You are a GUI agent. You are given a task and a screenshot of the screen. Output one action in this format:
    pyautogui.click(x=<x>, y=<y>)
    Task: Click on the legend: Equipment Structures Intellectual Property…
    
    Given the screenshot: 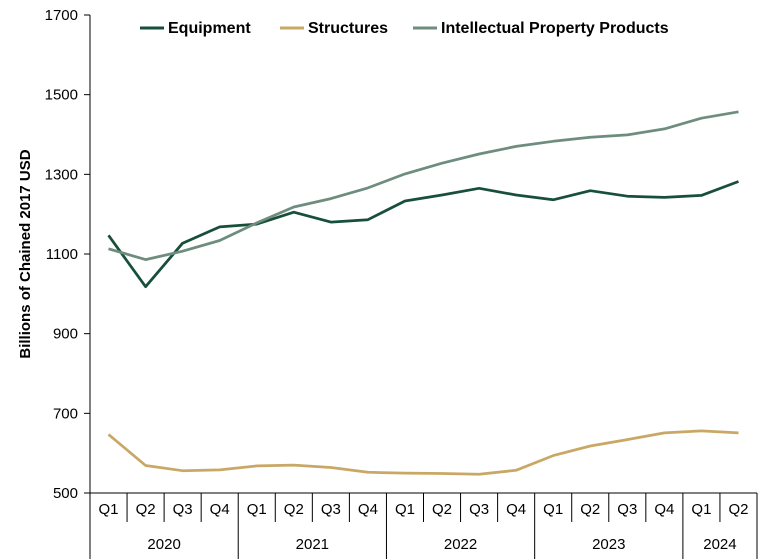 What is the action you would take?
    pyautogui.click(x=404, y=28)
    